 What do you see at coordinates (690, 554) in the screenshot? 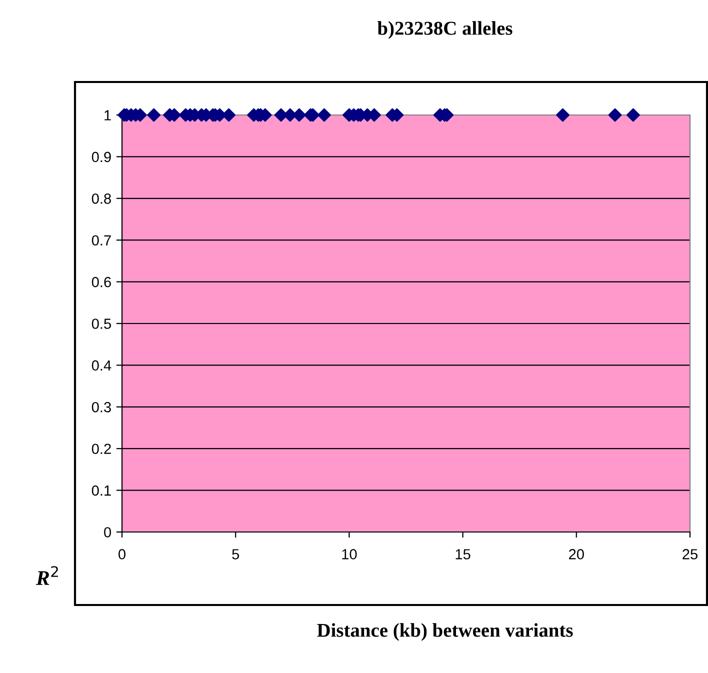
I see `x-tick-label: 25` at bounding box center [690, 554].